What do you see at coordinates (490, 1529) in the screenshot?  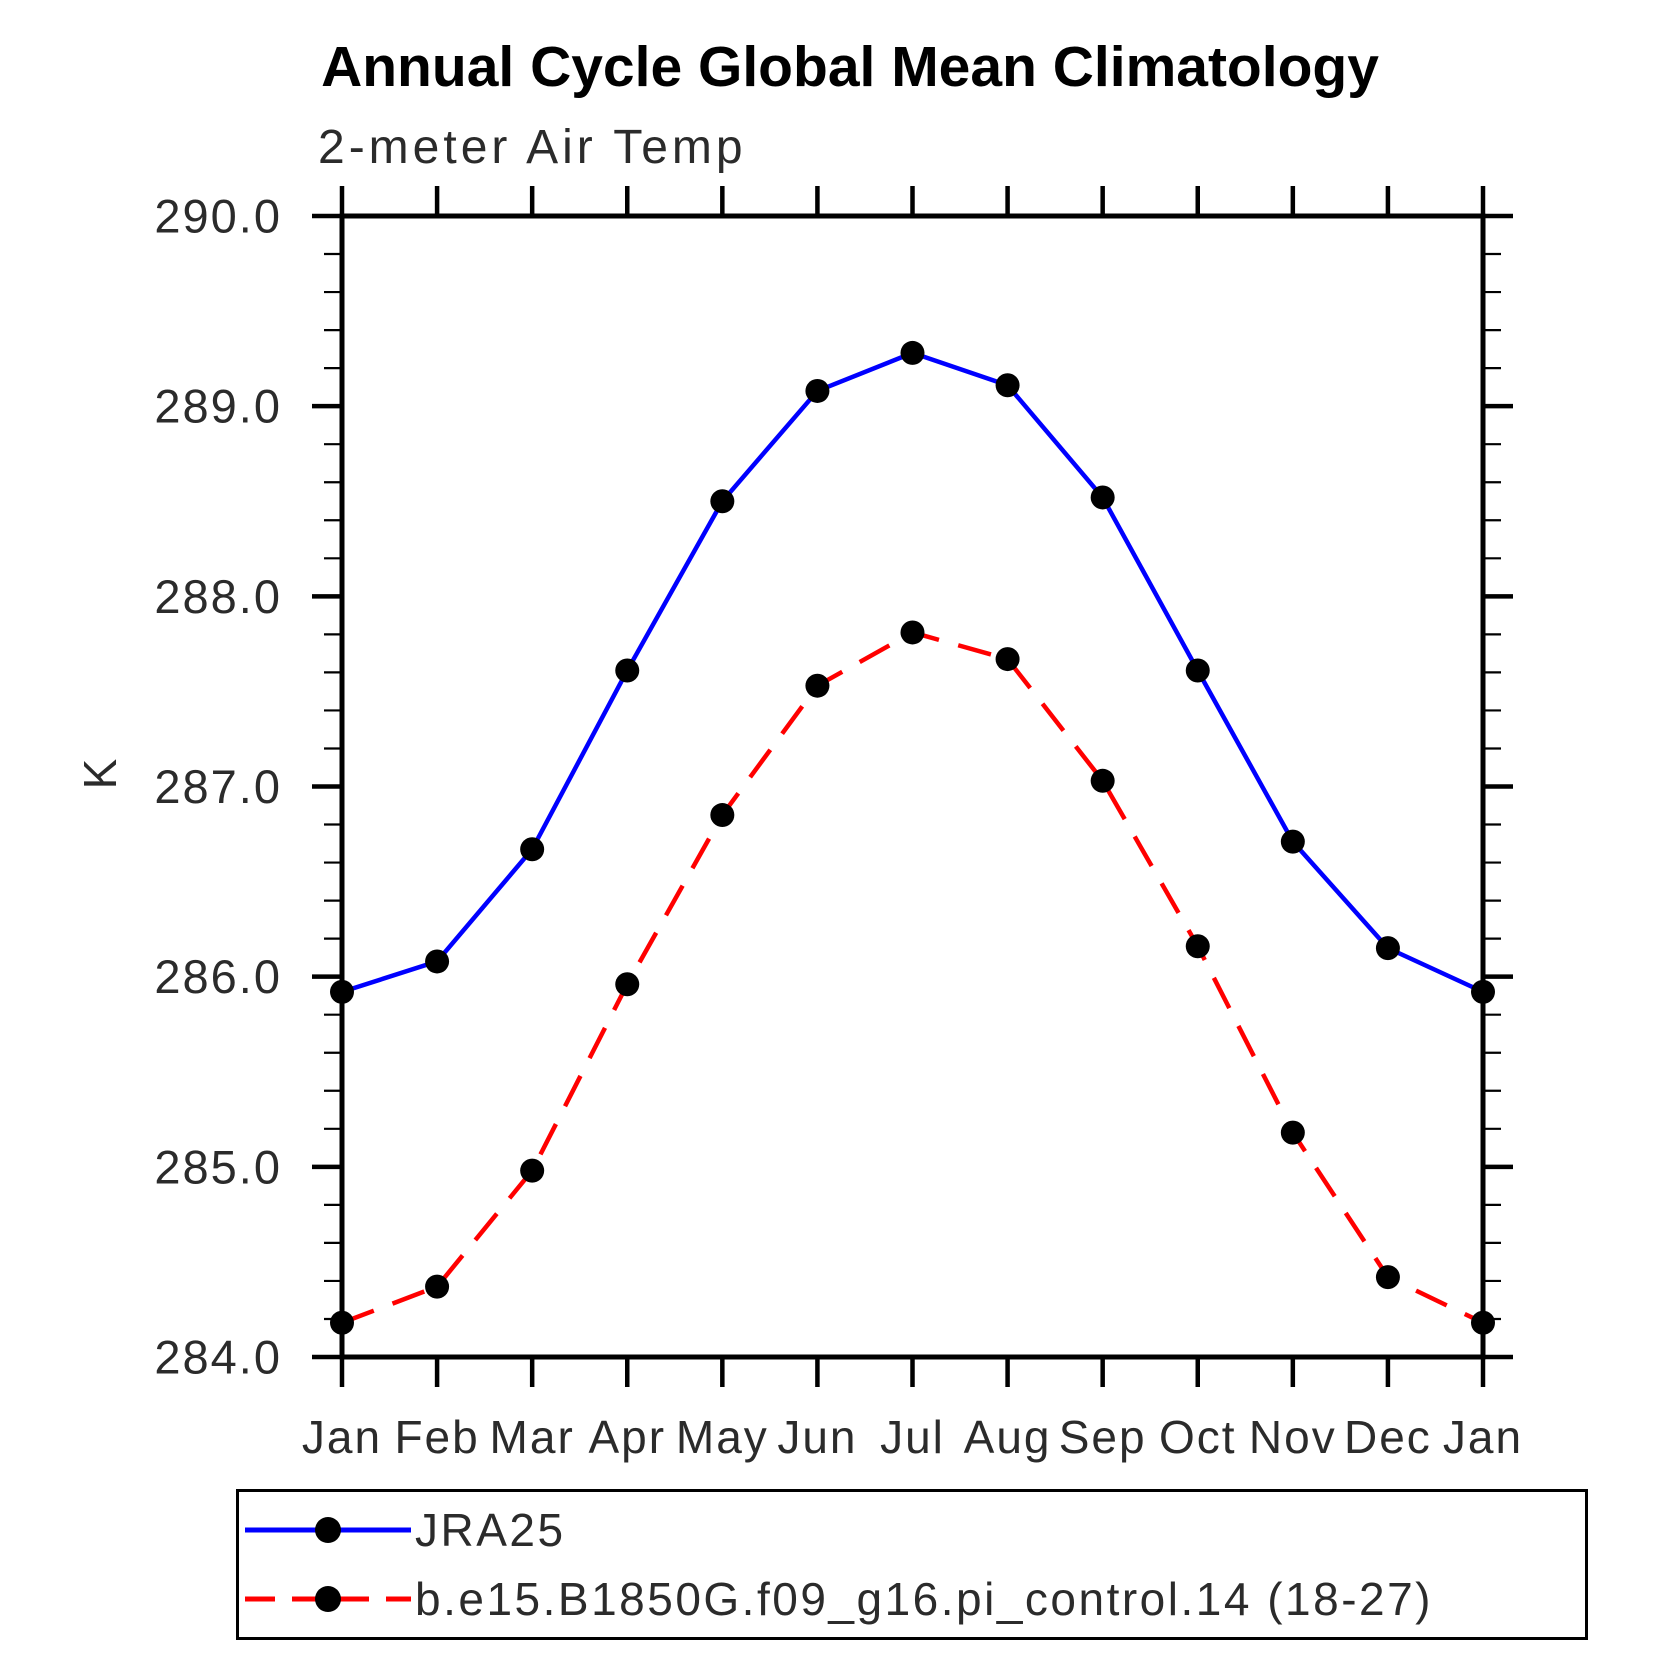 I see `legend-label-jra25: JRA25` at bounding box center [490, 1529].